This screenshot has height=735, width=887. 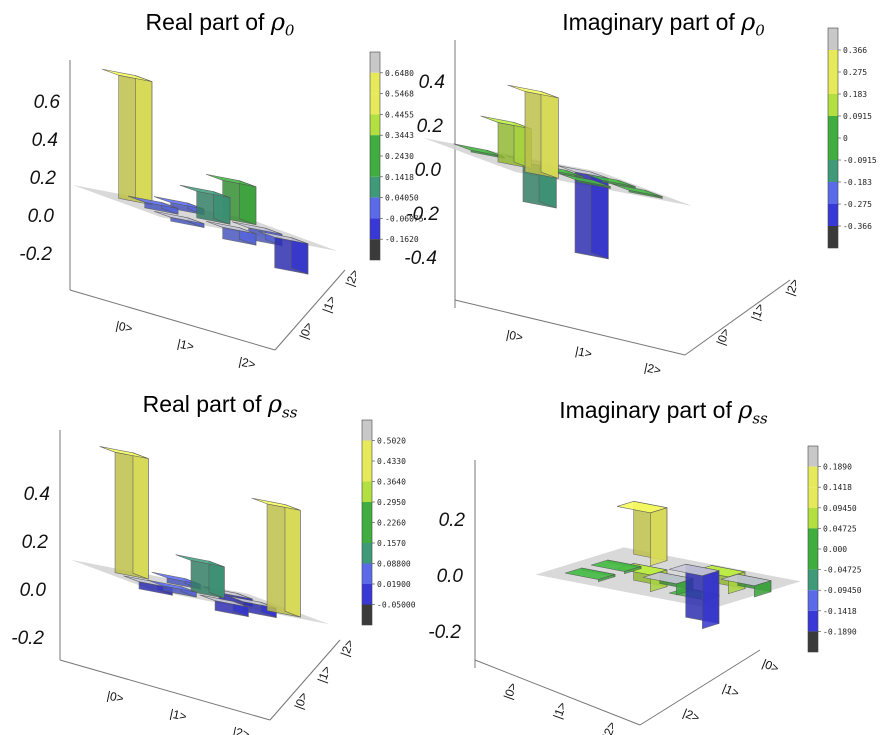 What do you see at coordinates (394, 564) in the screenshot?
I see `colorbar-tick-label: 0.08800` at bounding box center [394, 564].